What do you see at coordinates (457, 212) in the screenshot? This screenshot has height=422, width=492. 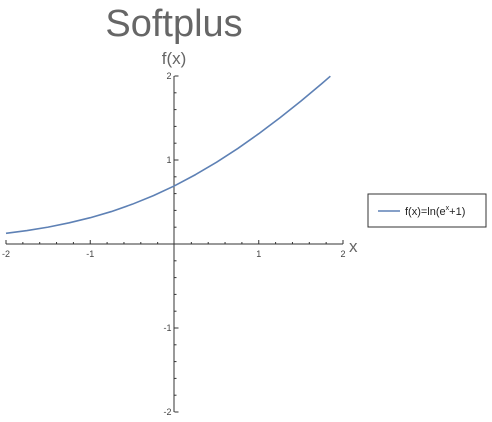 I see `legend-label-suffix: +1)` at bounding box center [457, 212].